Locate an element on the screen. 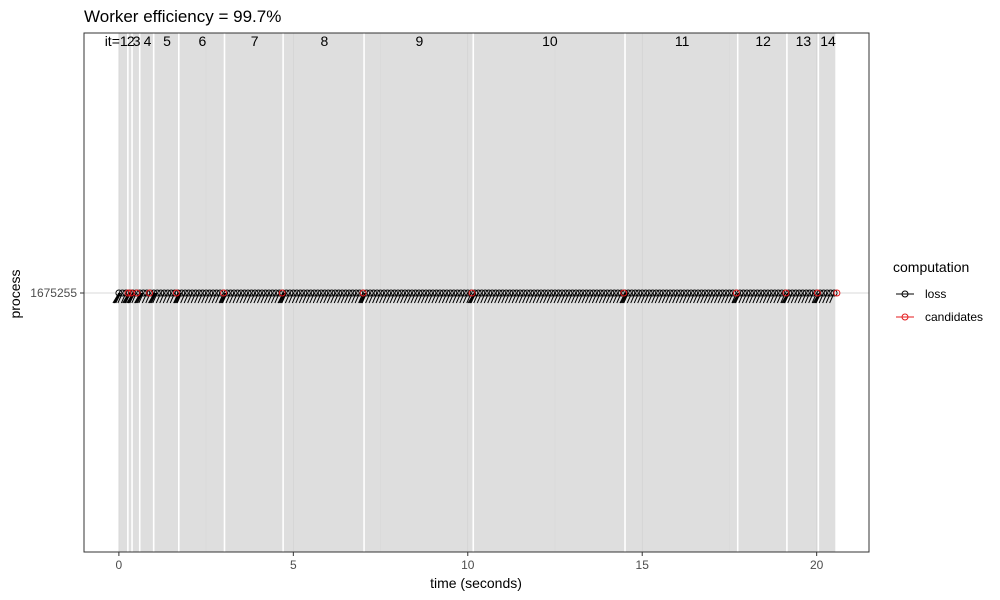 The image size is (1000, 600). legend-entry-label: loss is located at coordinates (935, 294).